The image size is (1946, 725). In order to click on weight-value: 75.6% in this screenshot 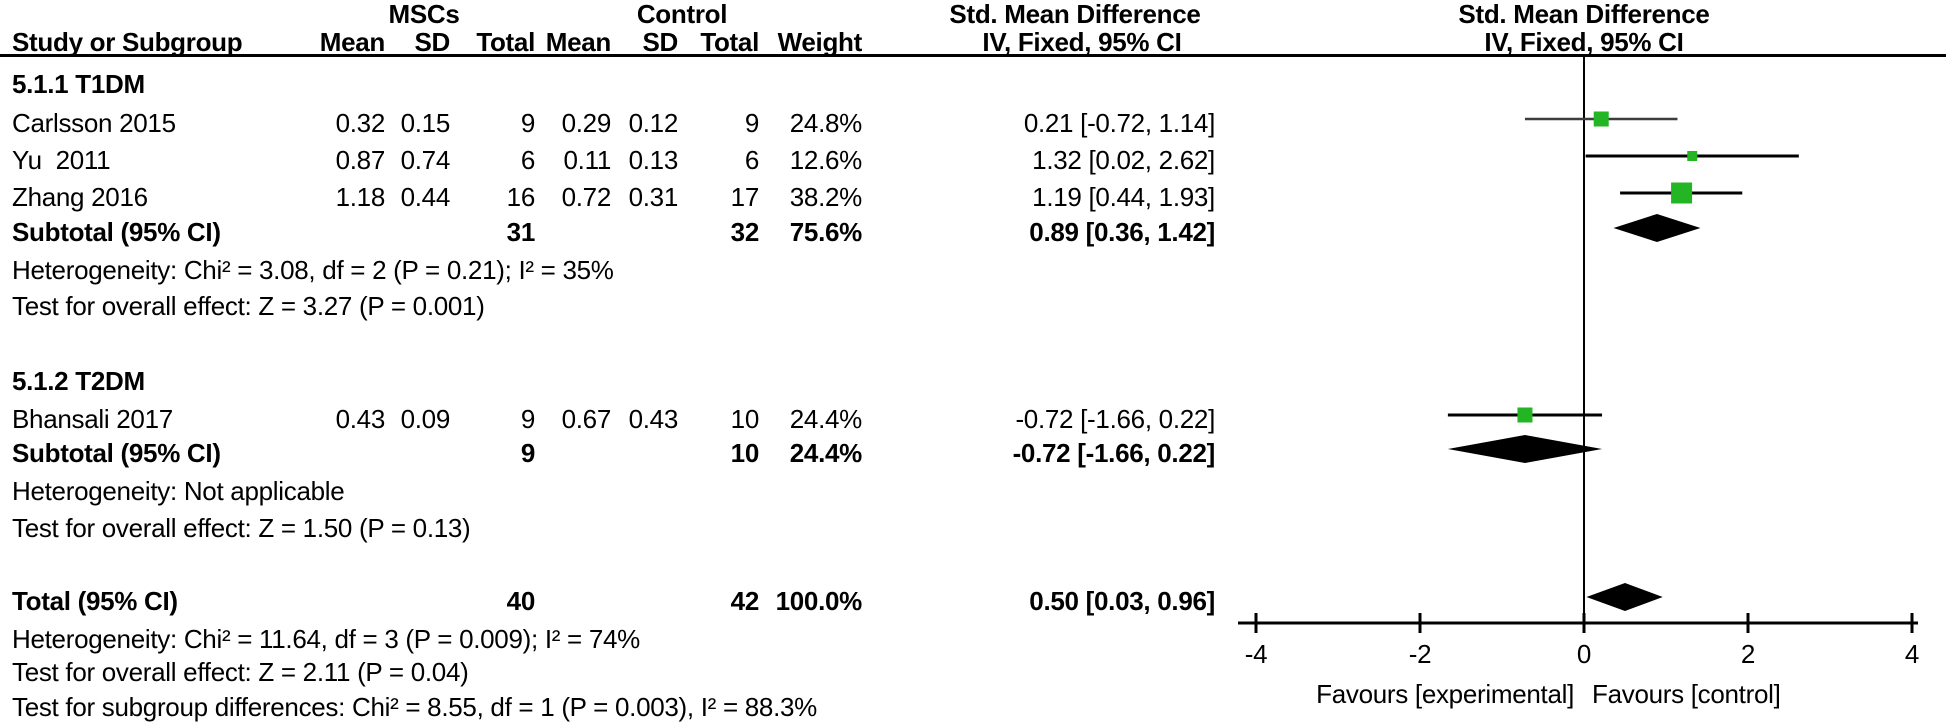, I will do `click(826, 232)`.